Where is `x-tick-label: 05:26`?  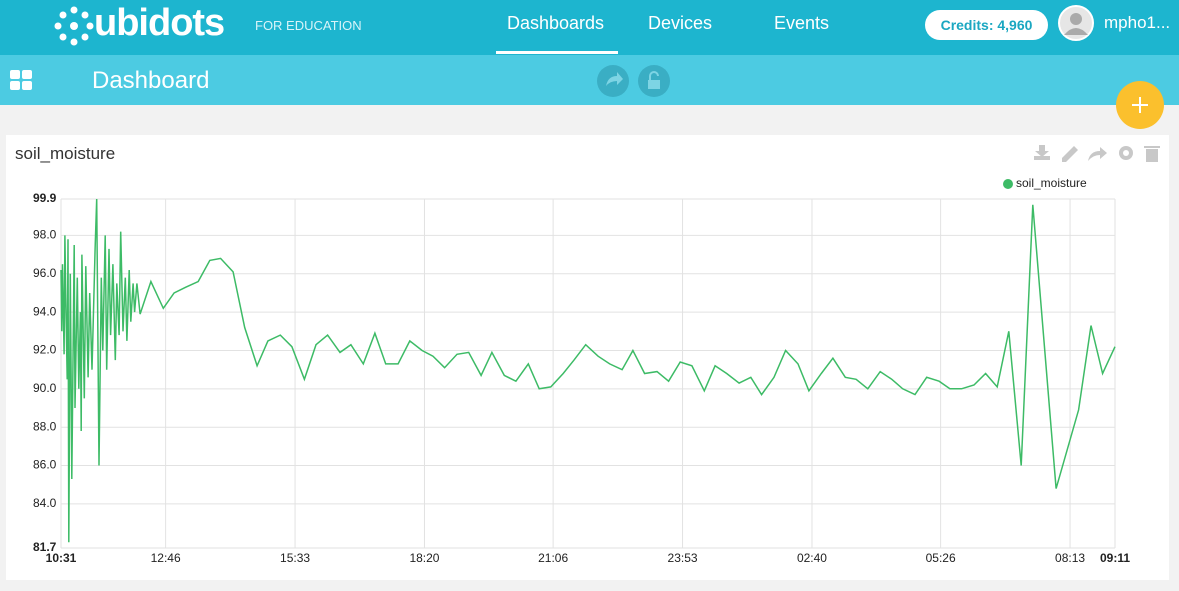 x-tick-label: 05:26 is located at coordinates (941, 558).